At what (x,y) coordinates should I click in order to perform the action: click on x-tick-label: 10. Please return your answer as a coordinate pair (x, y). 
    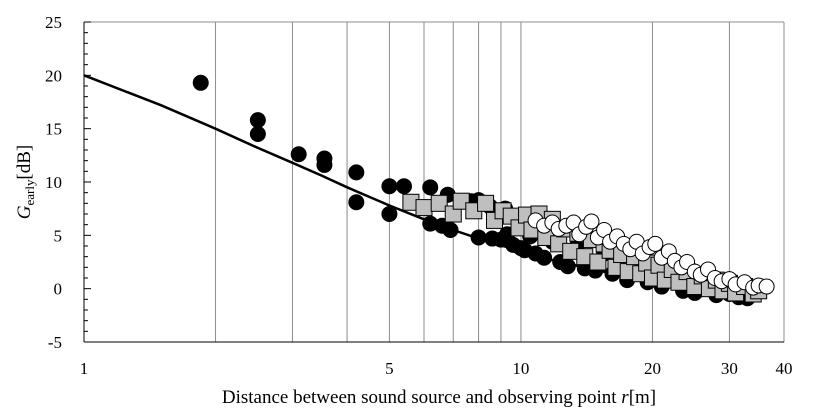
    Looking at the image, I should click on (520, 368).